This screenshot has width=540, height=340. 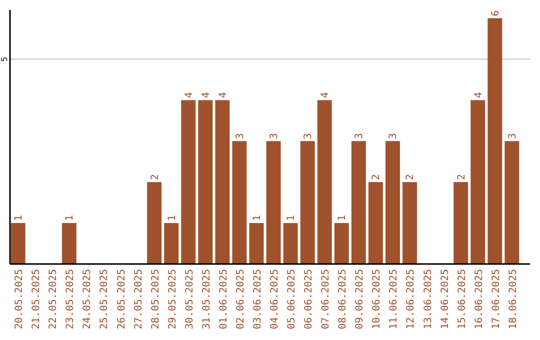 I want to click on x-tick-label: 04.06.2025, so click(x=275, y=299).